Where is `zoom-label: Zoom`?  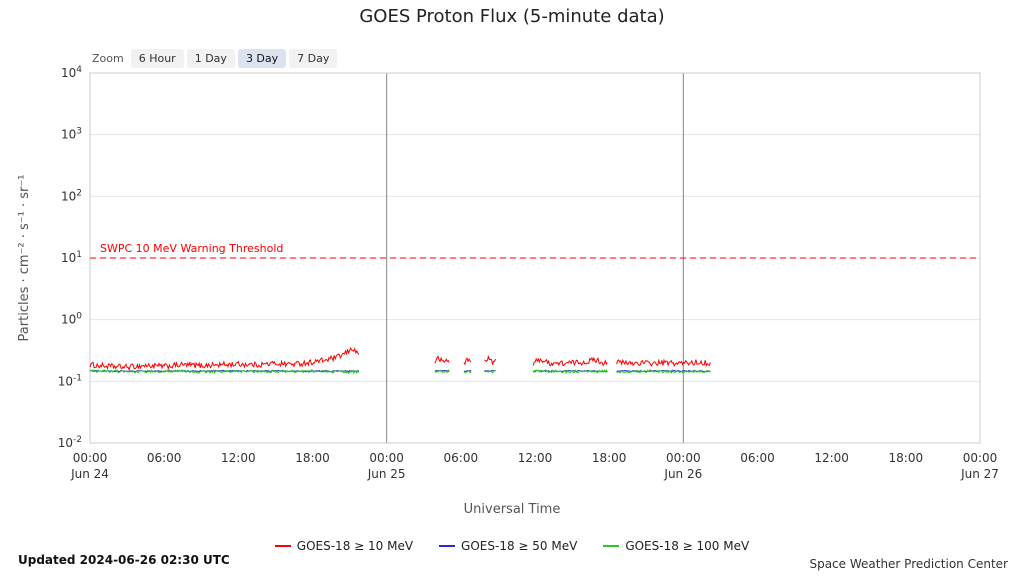
zoom-label: Zoom is located at coordinates (108, 59).